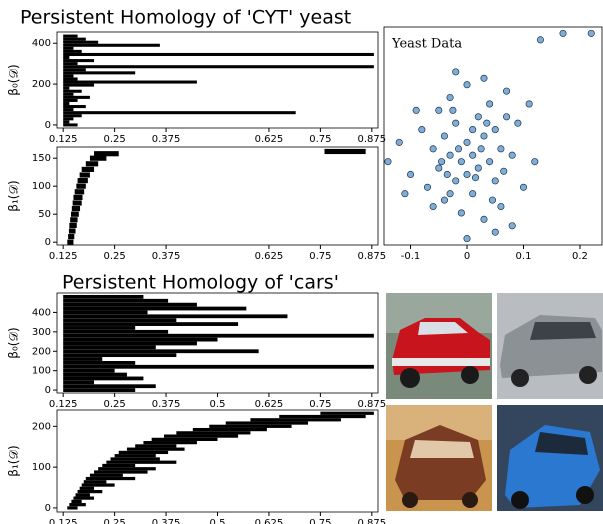  Describe the element at coordinates (489, 136) in the screenshot. I see `plot-area` at that location.